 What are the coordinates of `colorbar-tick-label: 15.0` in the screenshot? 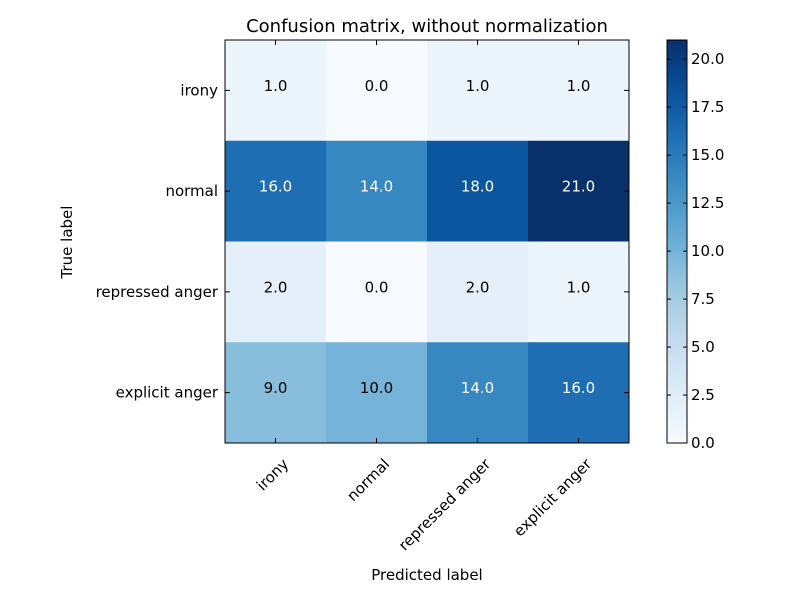 It's located at (707, 155).